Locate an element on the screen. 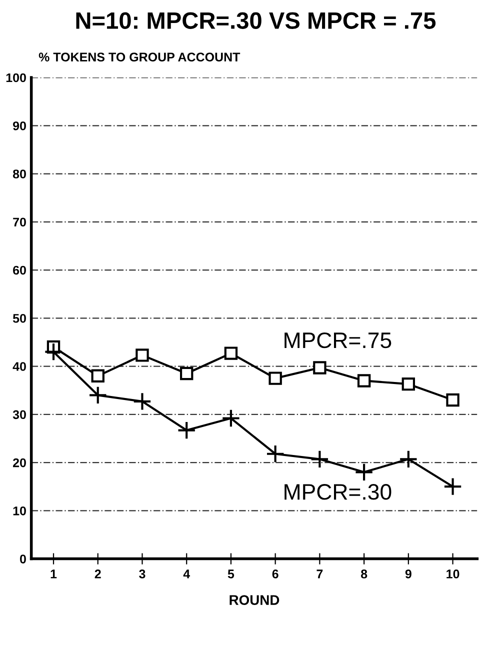  y-tick-label: 80 is located at coordinates (19, 174).